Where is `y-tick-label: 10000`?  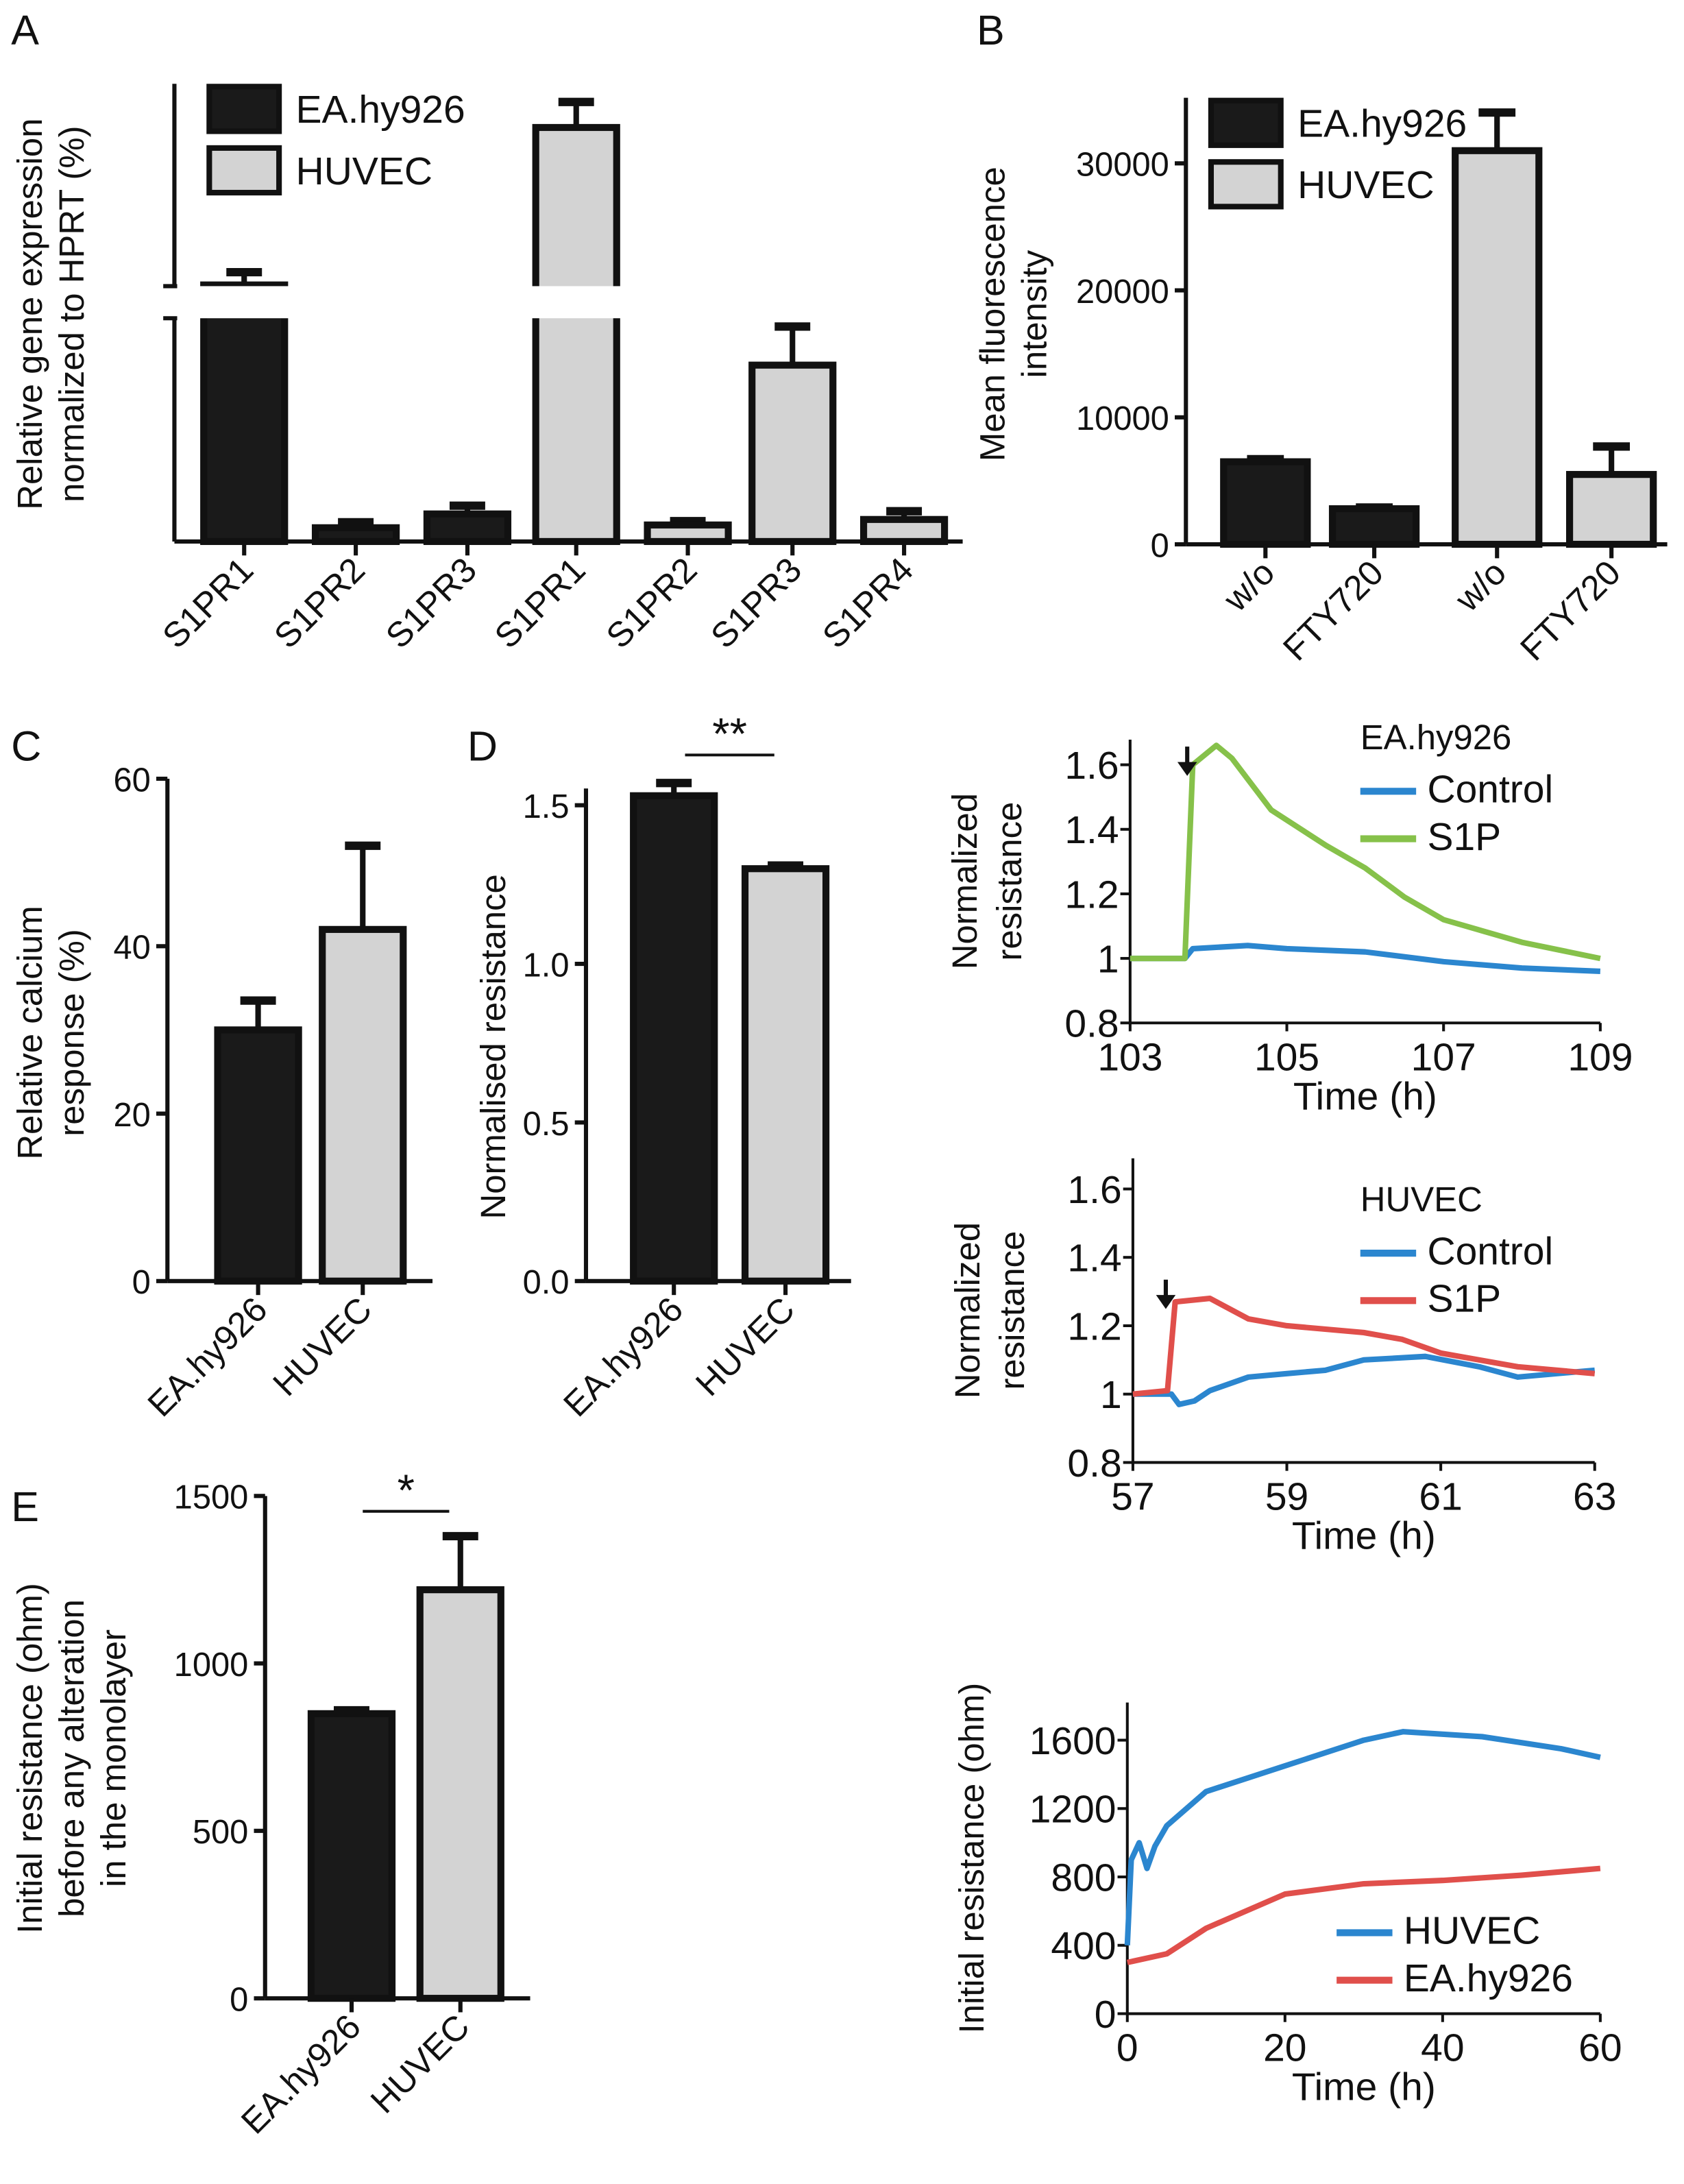 y-tick-label: 10000 is located at coordinates (1122, 418).